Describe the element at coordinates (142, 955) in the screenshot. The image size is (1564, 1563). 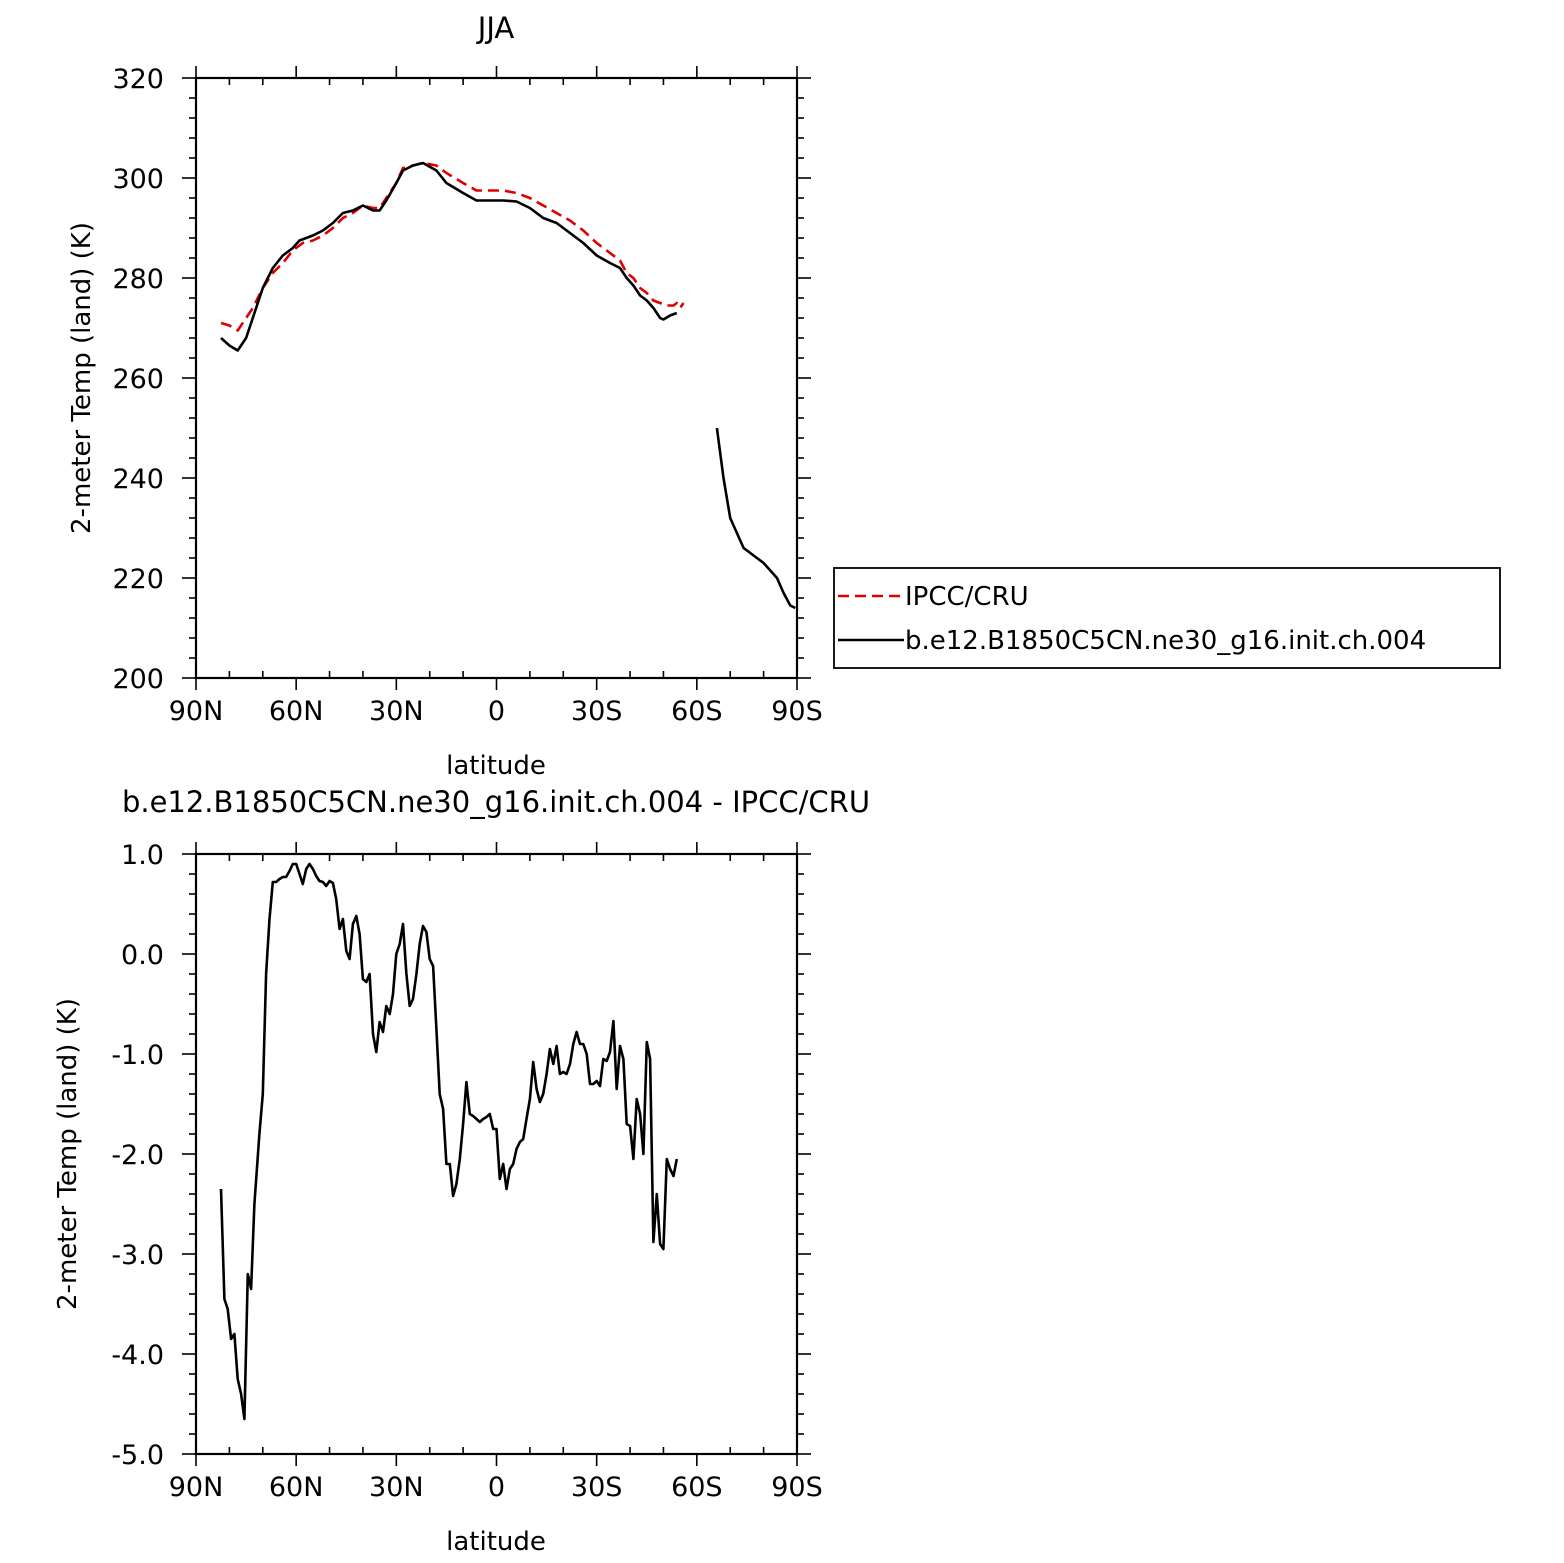
I see `y-tick-label: 0.0` at that location.